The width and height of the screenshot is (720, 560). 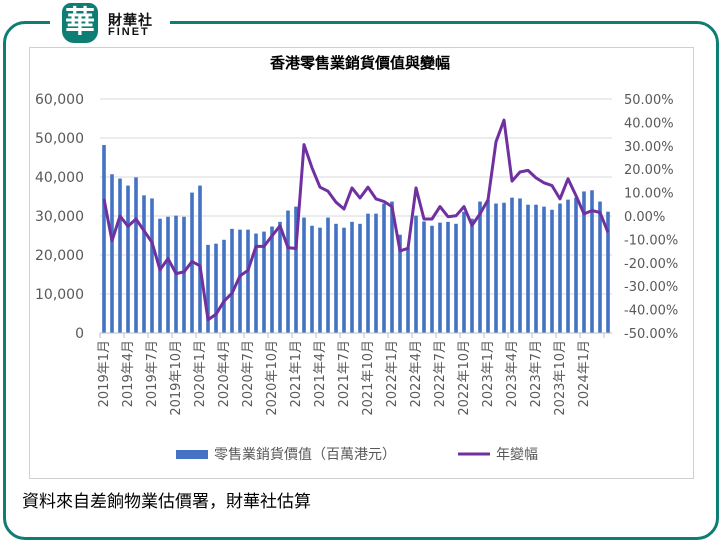 I want to click on x-tick-label: 2020年7月, so click(x=248, y=373).